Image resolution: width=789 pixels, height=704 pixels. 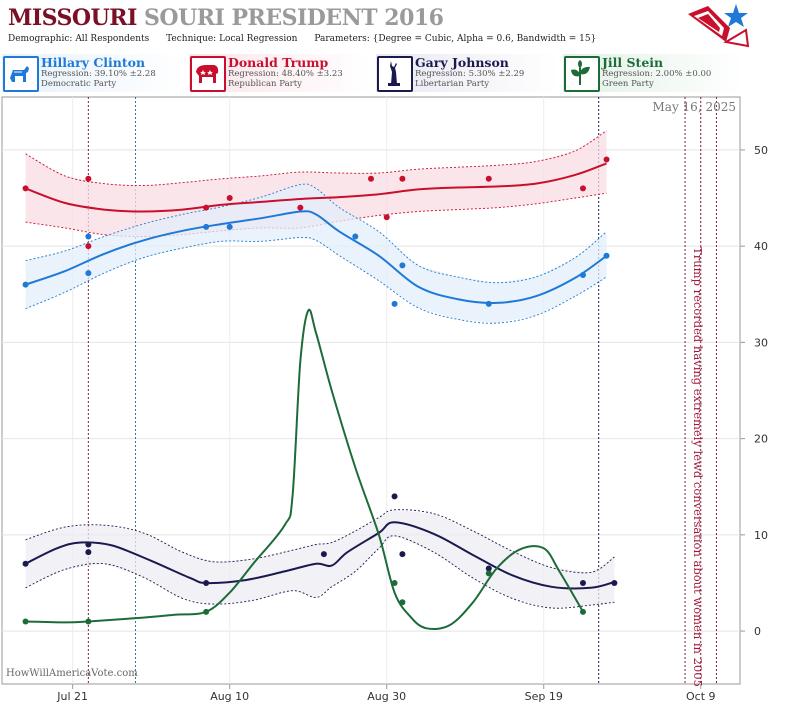 What do you see at coordinates (72, 696) in the screenshot?
I see `x-tick-label: Jul 21` at bounding box center [72, 696].